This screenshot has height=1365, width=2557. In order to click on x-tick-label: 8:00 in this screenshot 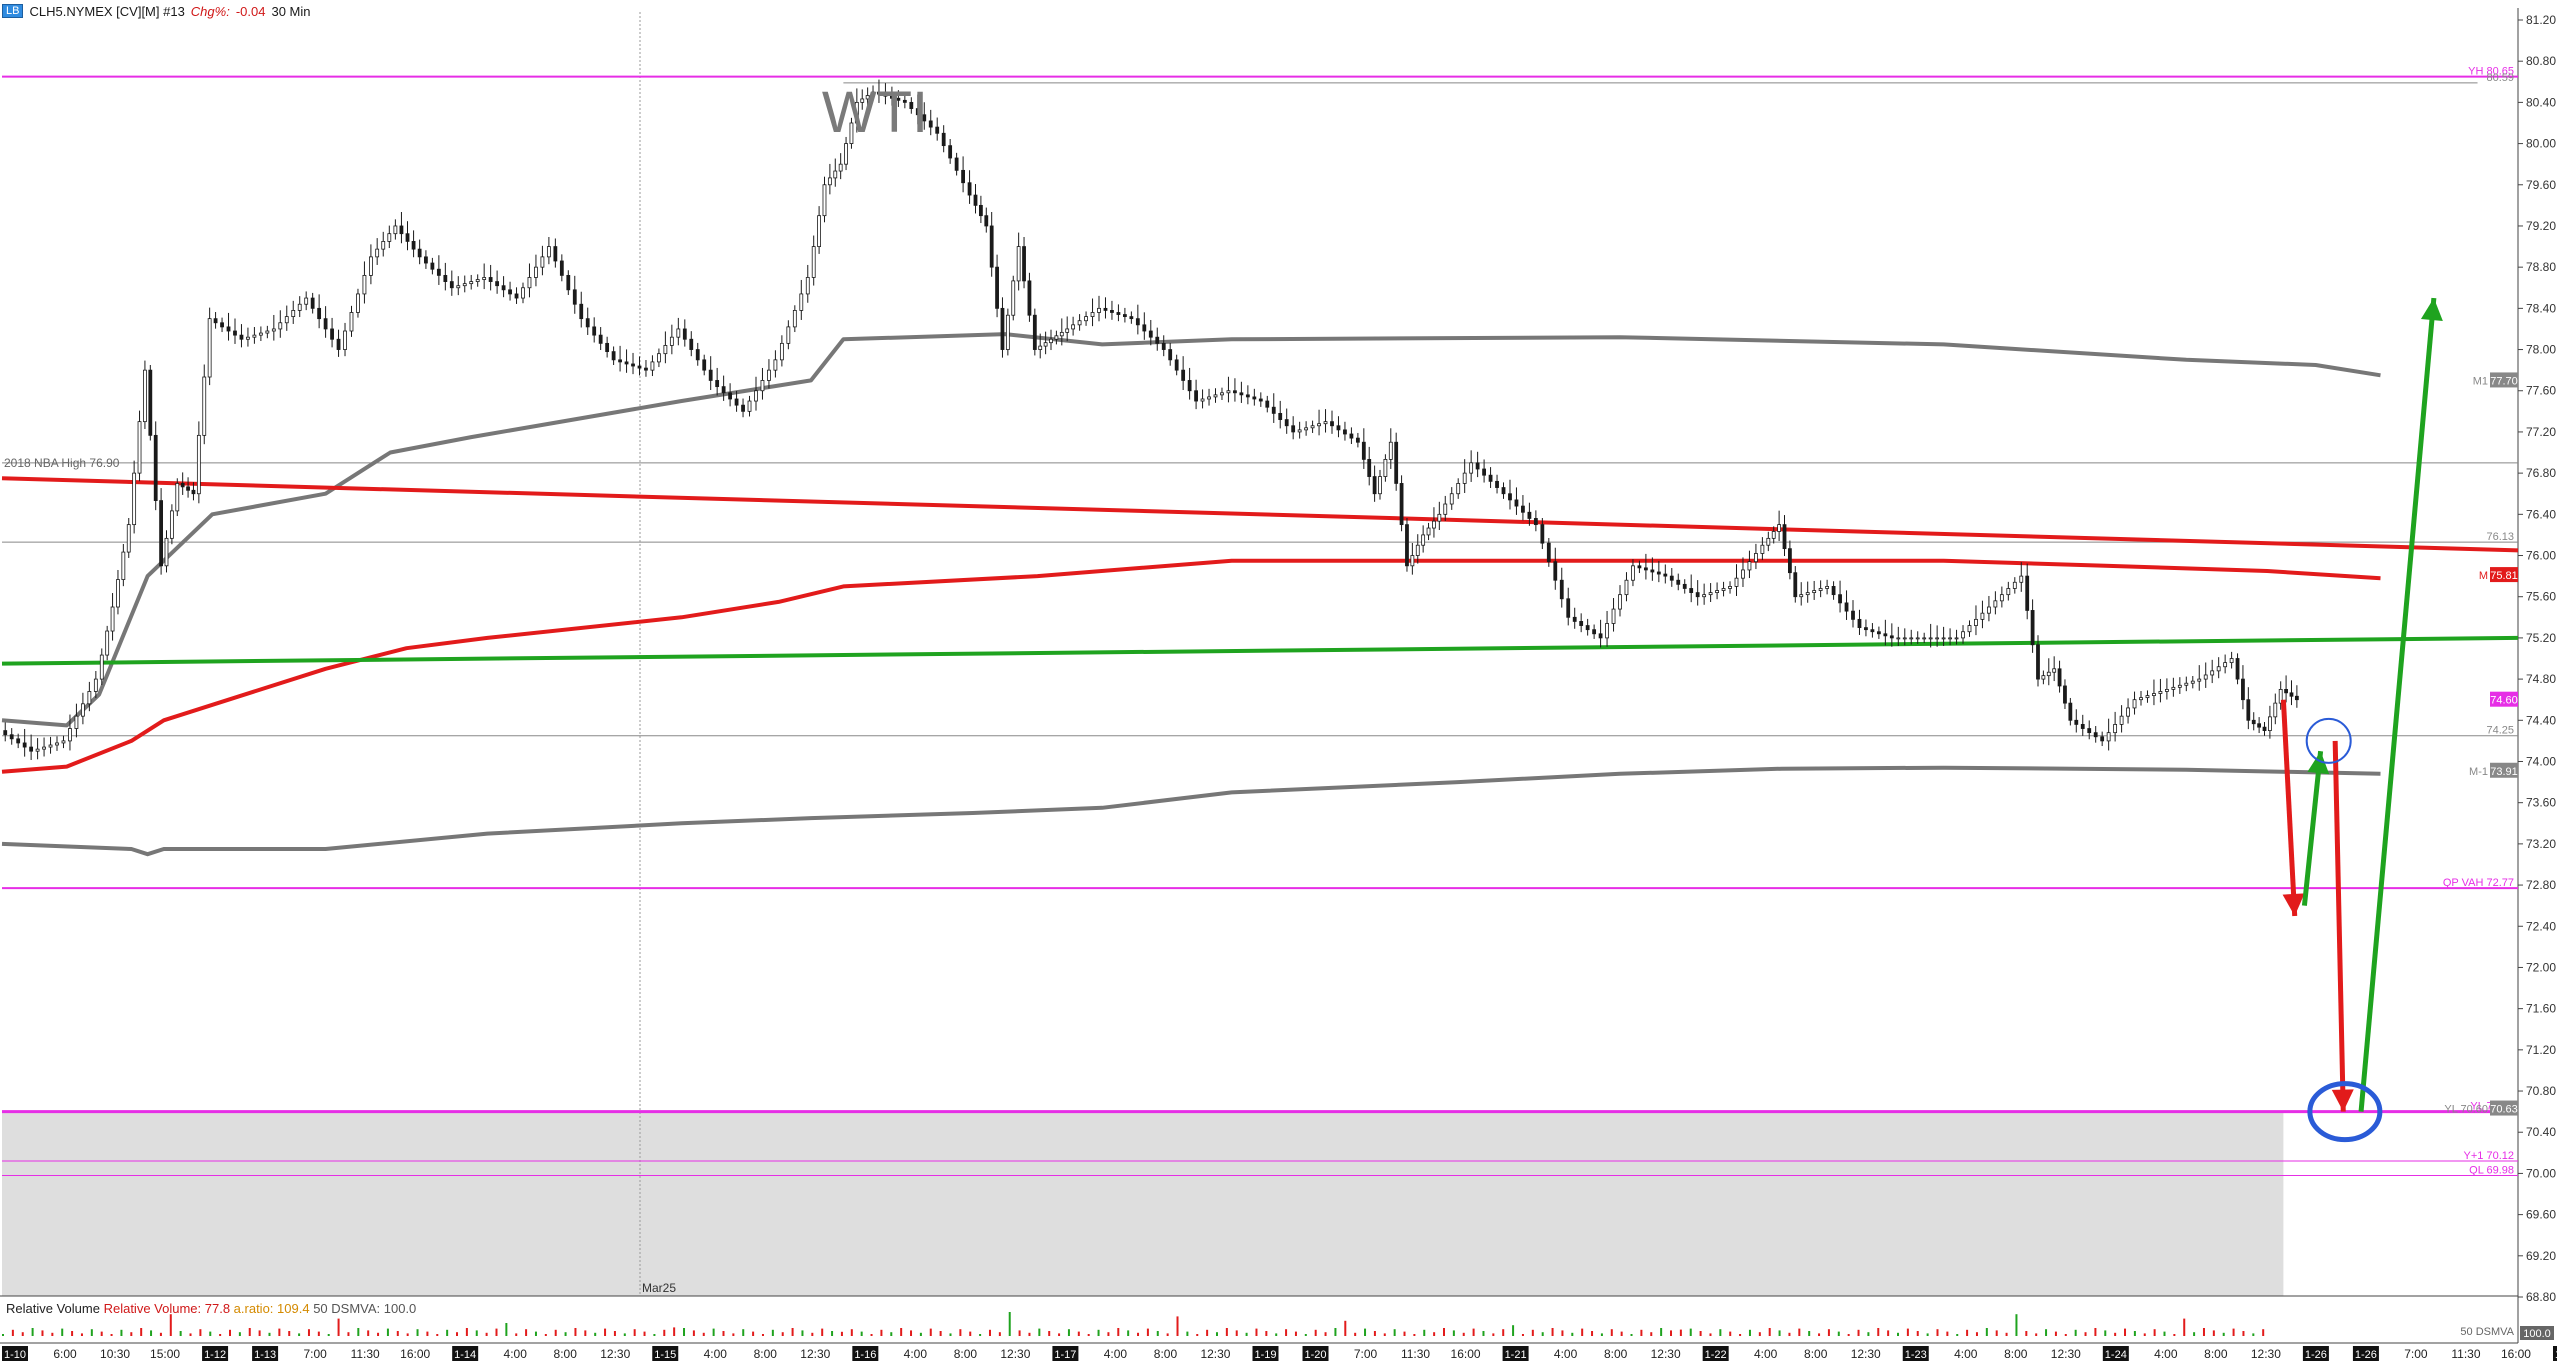, I will do `click(766, 1354)`.